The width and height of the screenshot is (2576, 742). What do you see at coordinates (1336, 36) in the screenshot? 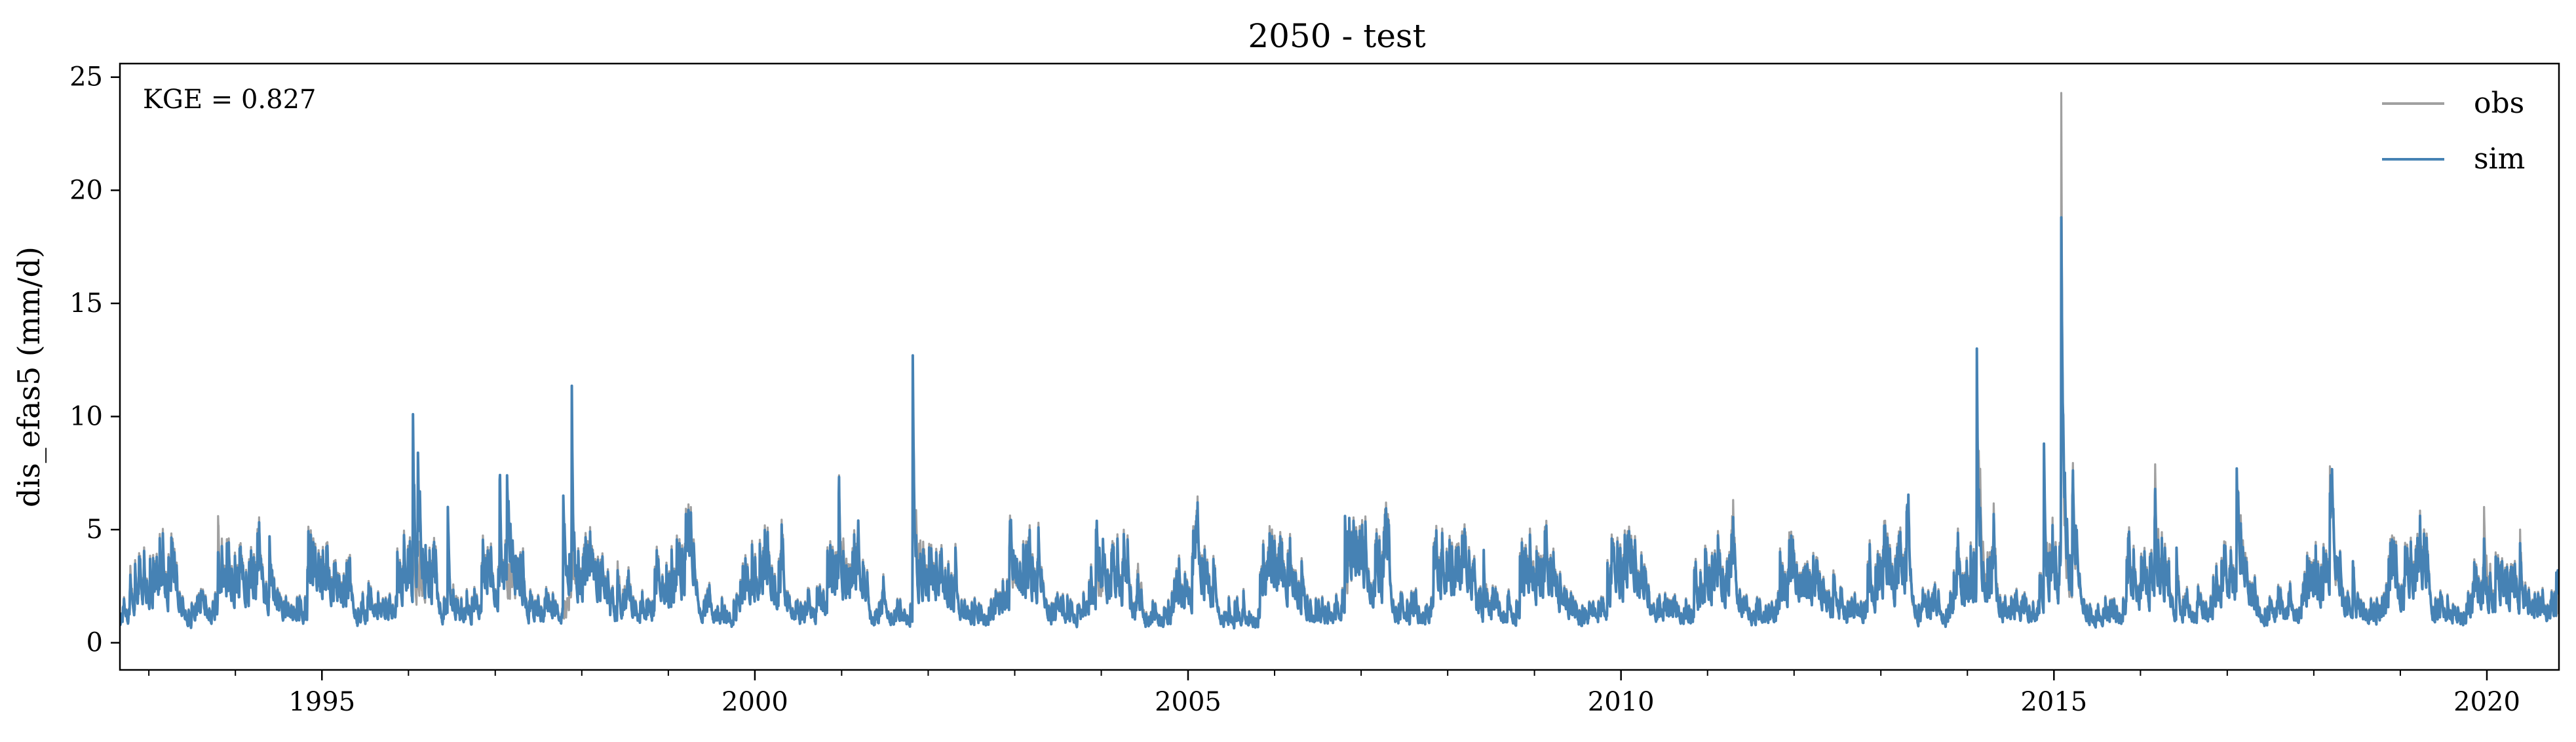
I see `chart-title: 2050 - test` at bounding box center [1336, 36].